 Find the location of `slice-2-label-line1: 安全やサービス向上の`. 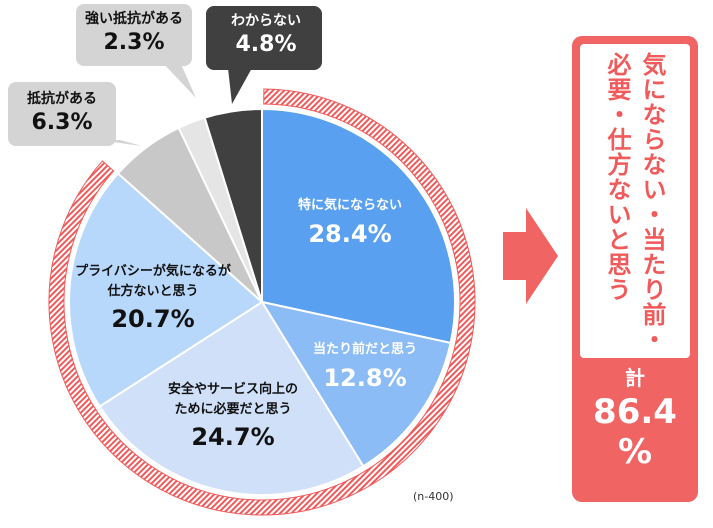

slice-2-label-line1: 安全やサービス向上の is located at coordinates (232, 389).